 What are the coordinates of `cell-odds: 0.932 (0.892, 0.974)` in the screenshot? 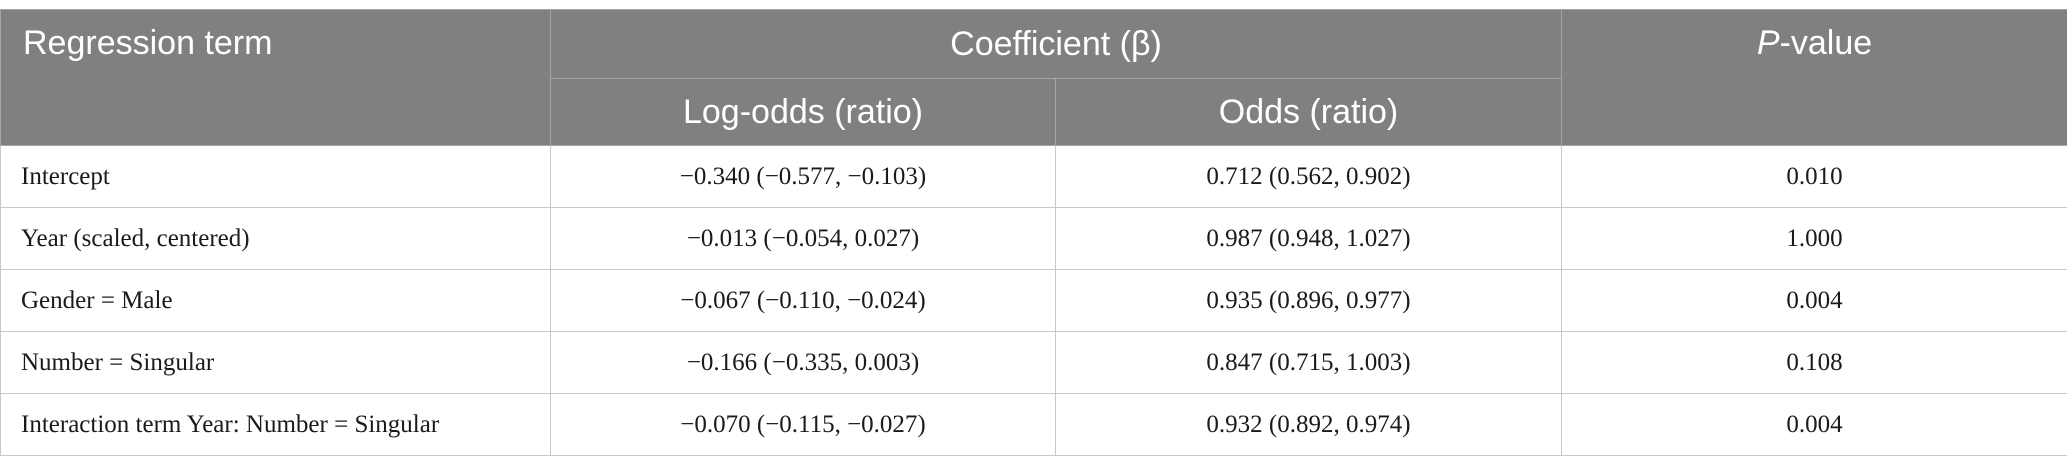 It's located at (1308, 424).